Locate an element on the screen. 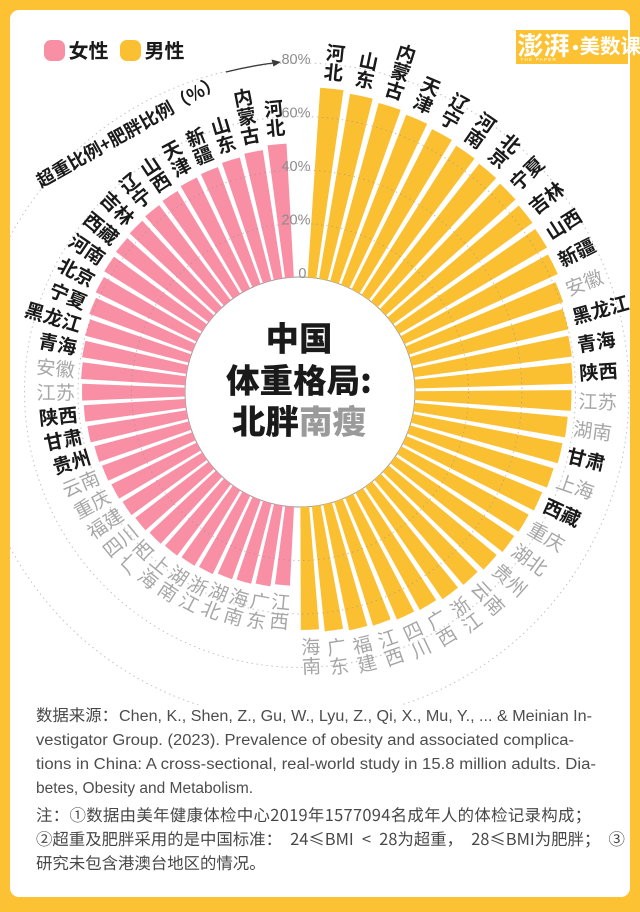 The image size is (640, 912). svg-text: 40% is located at coordinates (295, 167).